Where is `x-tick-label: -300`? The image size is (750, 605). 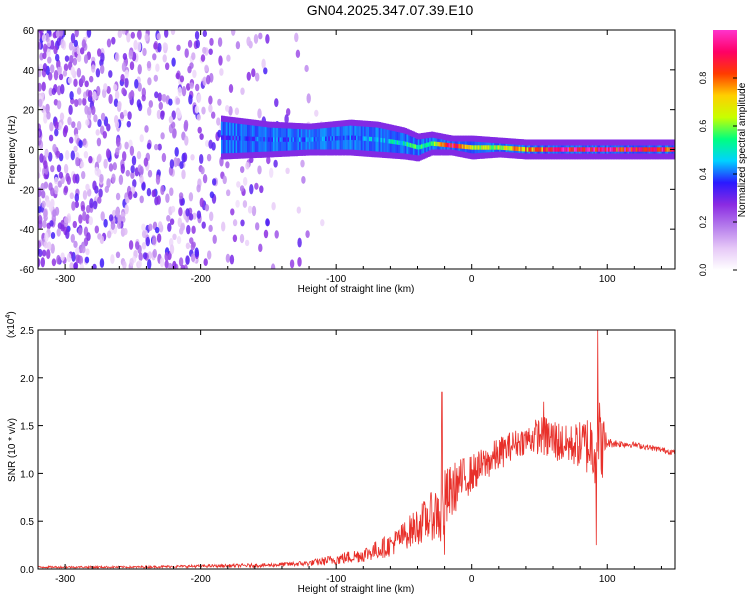 x-tick-label: -300 is located at coordinates (65, 579).